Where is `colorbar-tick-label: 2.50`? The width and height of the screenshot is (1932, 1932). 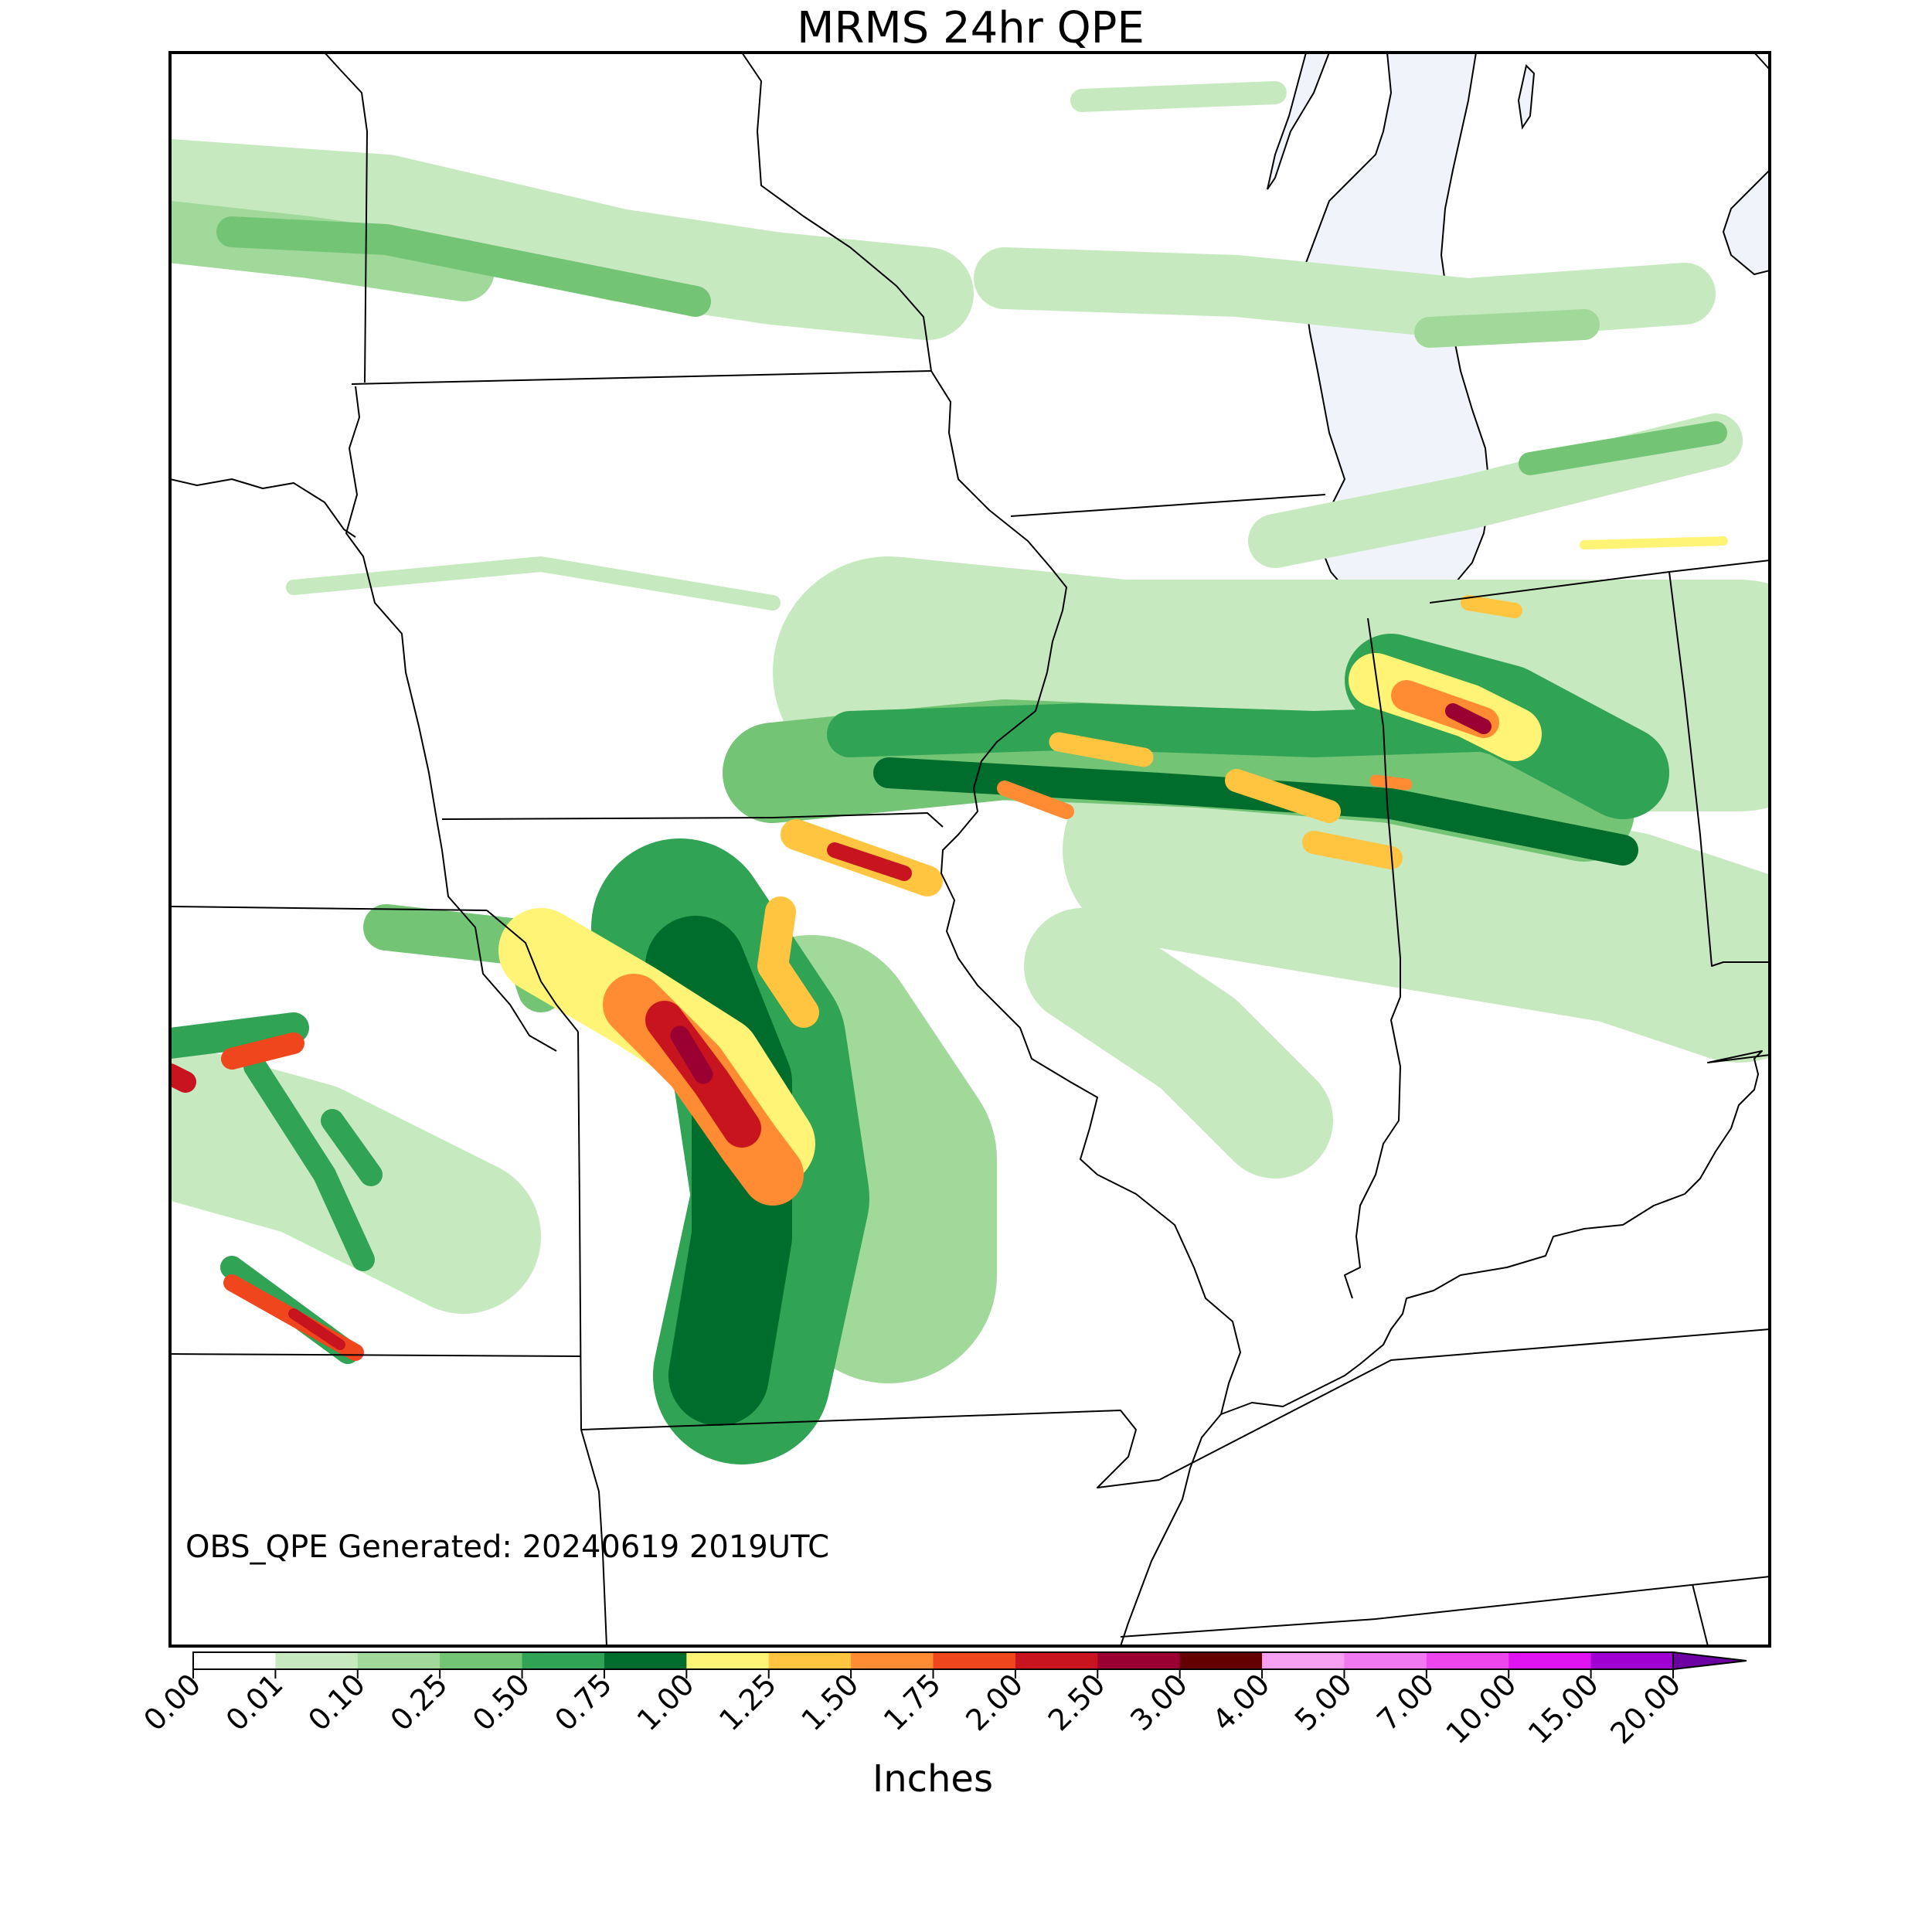 colorbar-tick-label: 2.50 is located at coordinates (1077, 1702).